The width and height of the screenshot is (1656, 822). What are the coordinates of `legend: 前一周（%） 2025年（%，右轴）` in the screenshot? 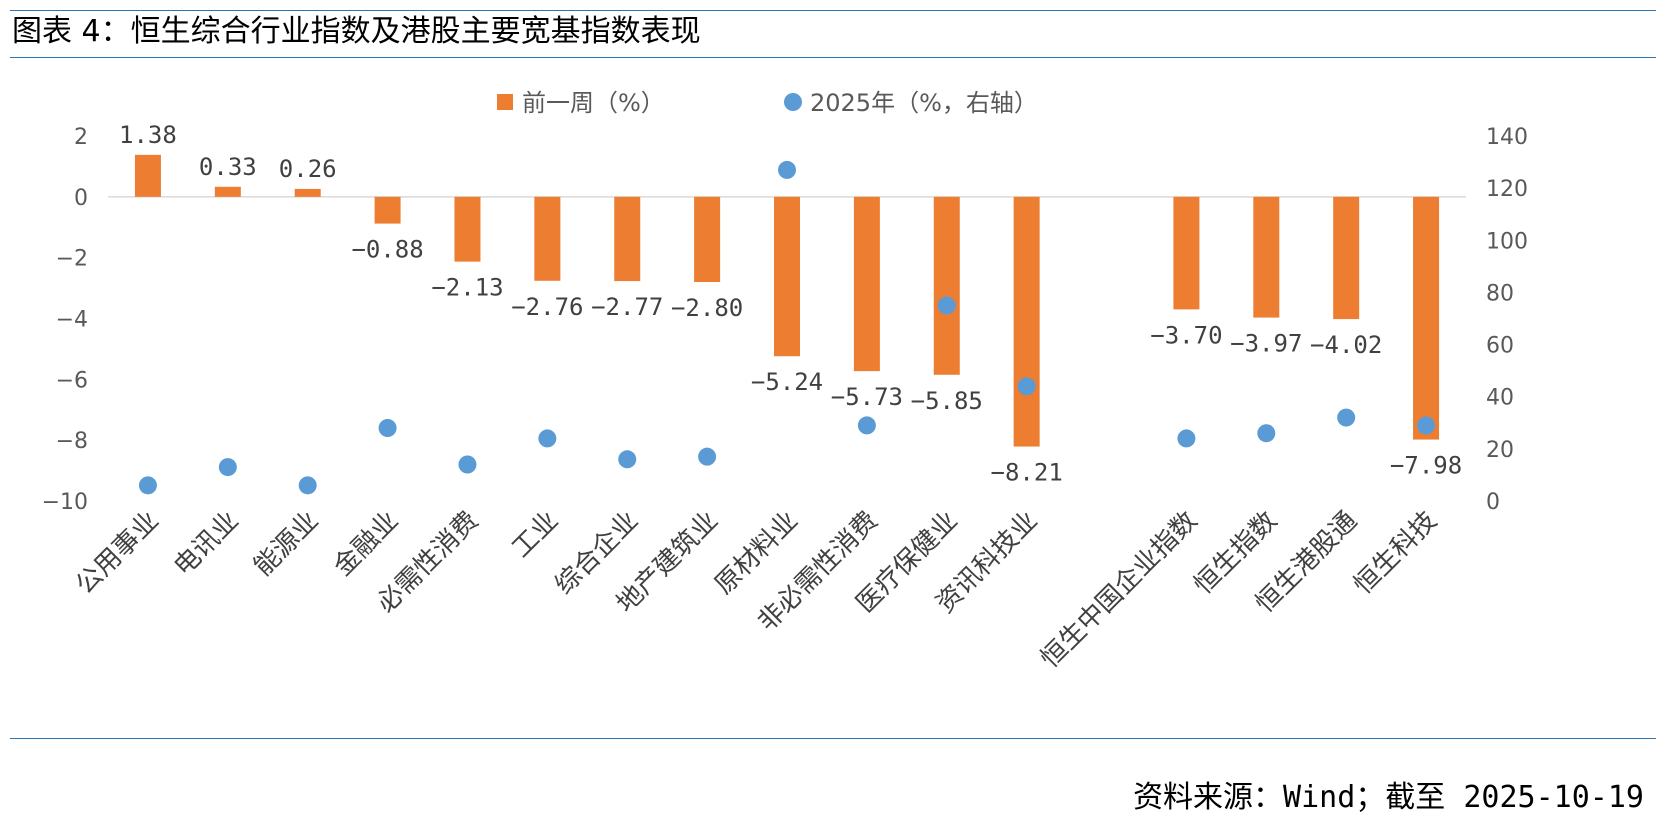 It's located at (767, 103).